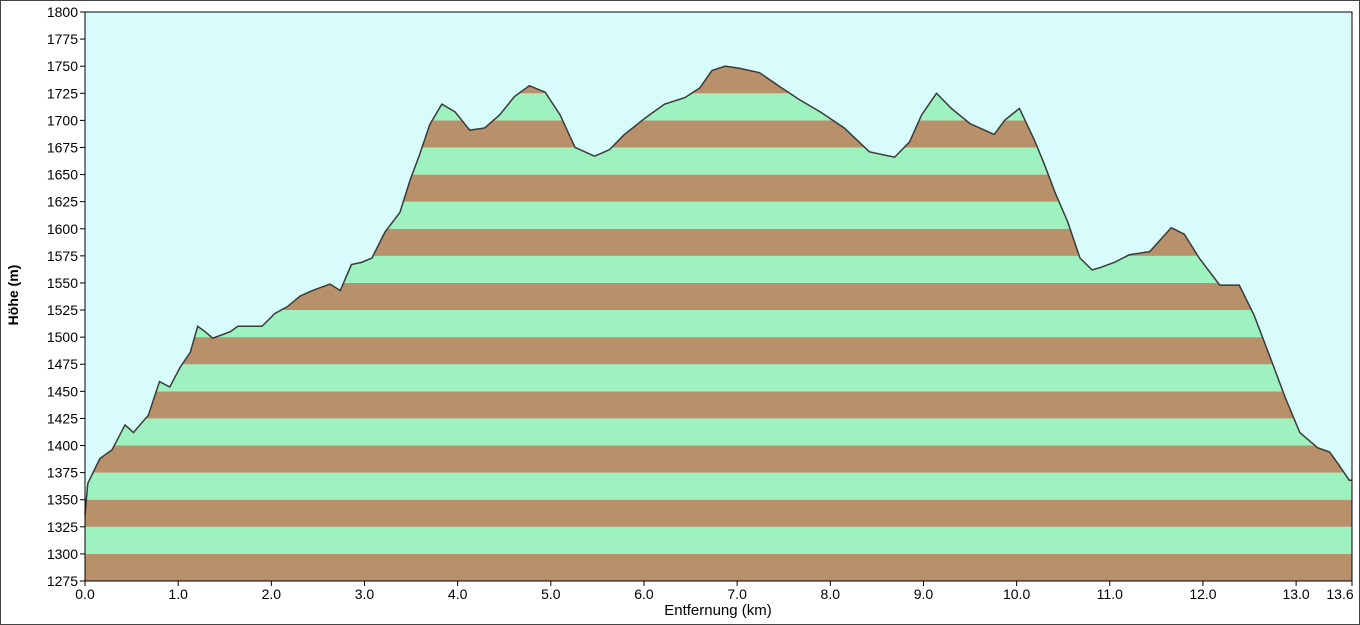  What do you see at coordinates (551, 594) in the screenshot?
I see `x-tick-label: 5.0` at bounding box center [551, 594].